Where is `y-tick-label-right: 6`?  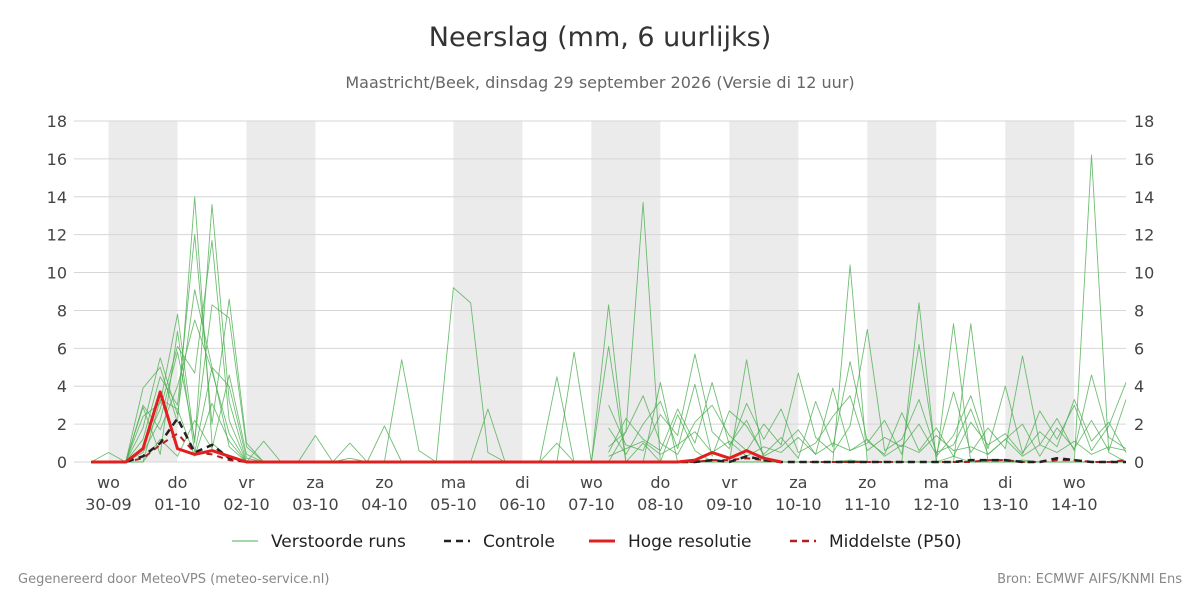 y-tick-label-right: 6 is located at coordinates (1139, 348).